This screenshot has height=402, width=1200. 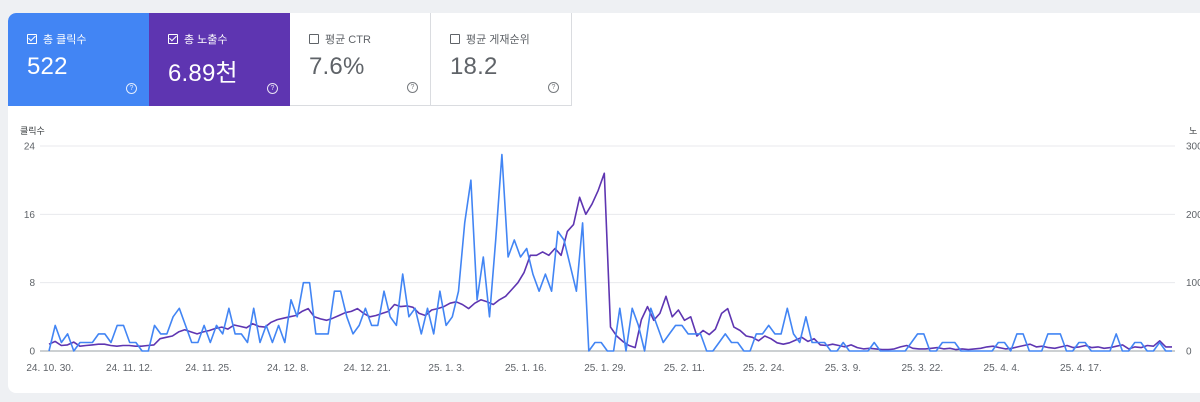 I want to click on tile-label: 평균 게재순위, so click(x=498, y=40).